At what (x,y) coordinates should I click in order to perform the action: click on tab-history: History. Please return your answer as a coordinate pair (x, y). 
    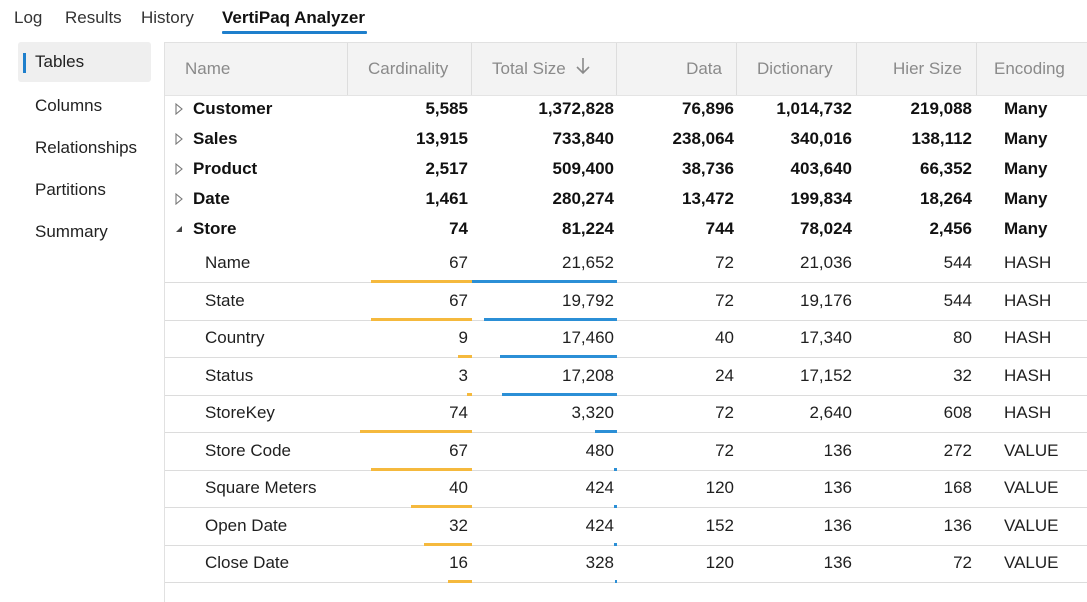
    Looking at the image, I should click on (167, 17).